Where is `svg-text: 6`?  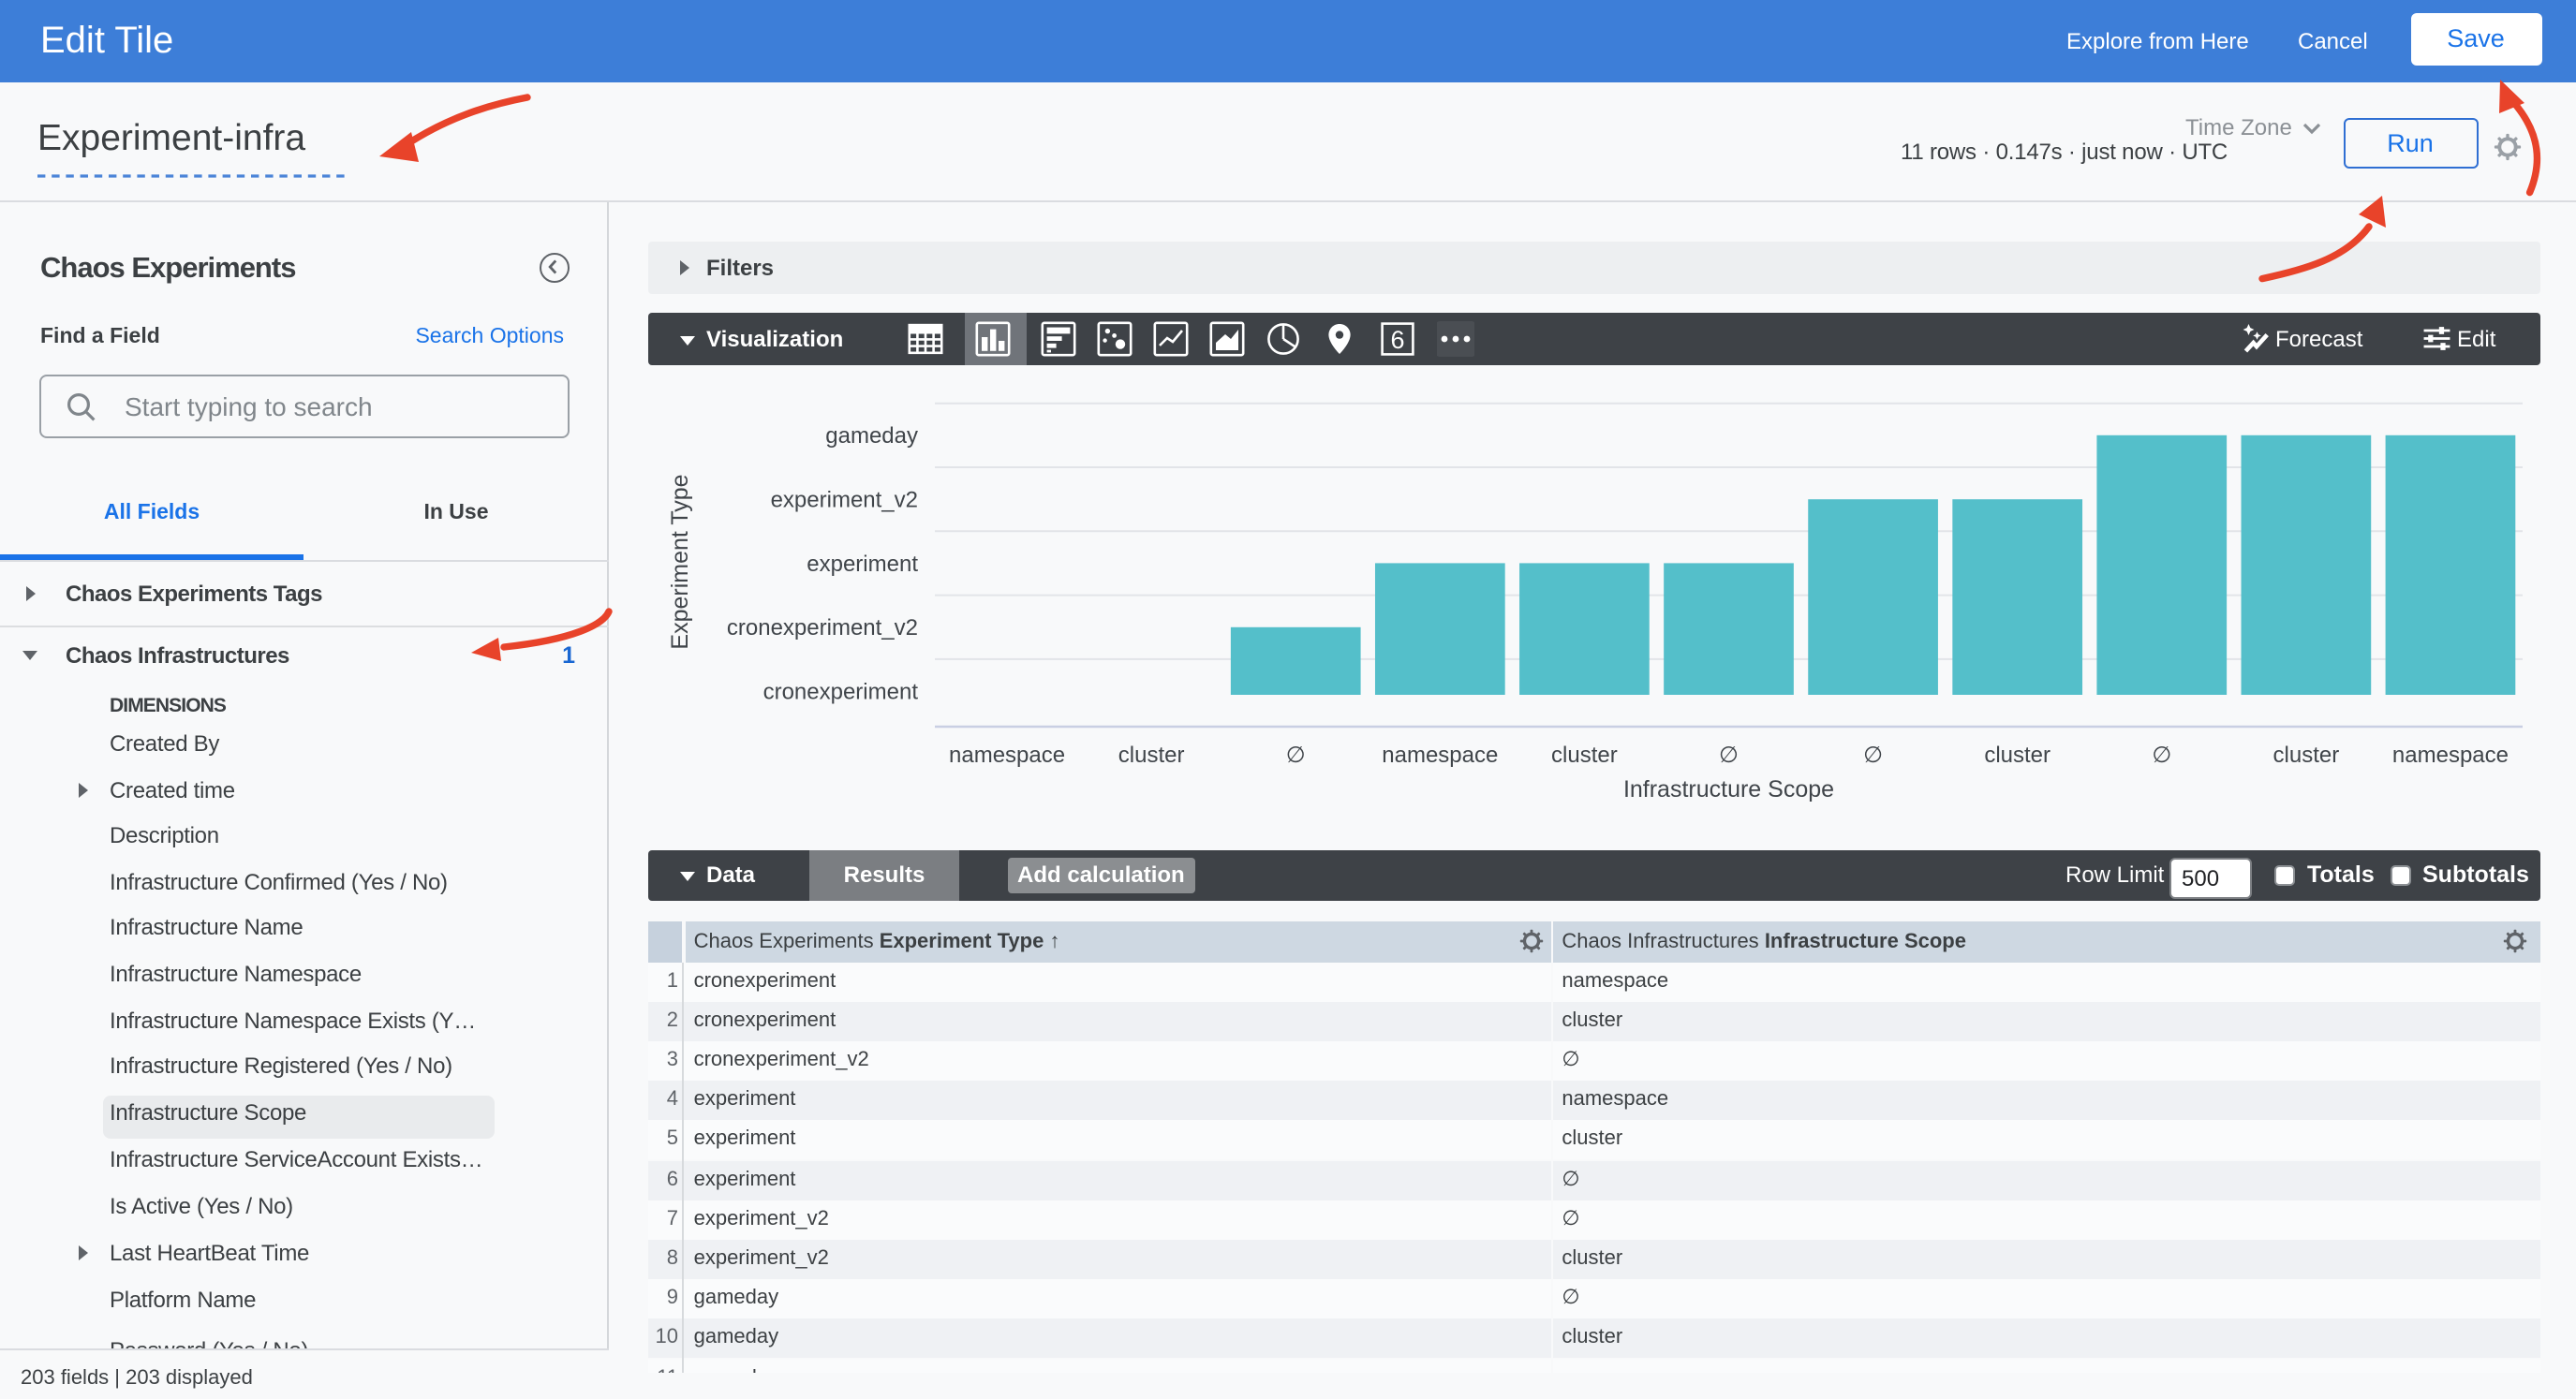
svg-text: 6 is located at coordinates (1397, 340).